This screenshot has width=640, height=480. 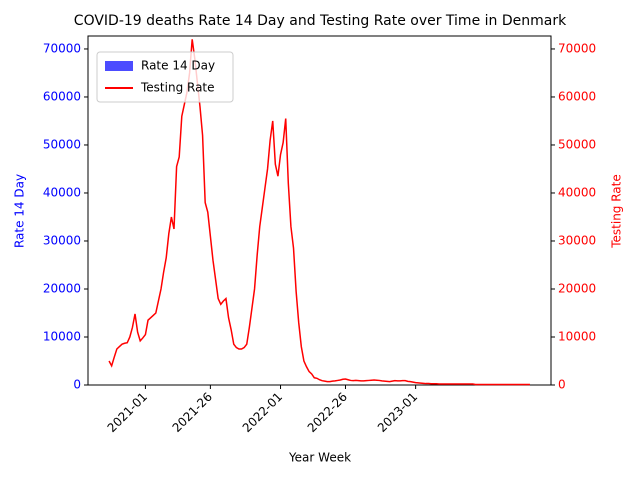 What do you see at coordinates (77, 385) in the screenshot?
I see `y-tick-label: 0` at bounding box center [77, 385].